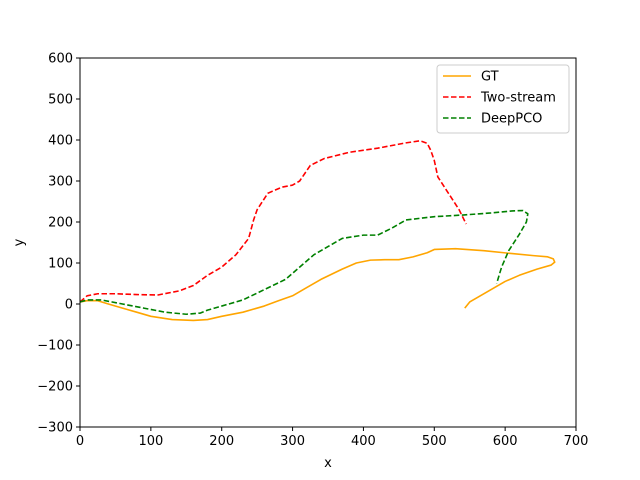  What do you see at coordinates (518, 98) in the screenshot?
I see `legend-label: Two-stream` at bounding box center [518, 98].